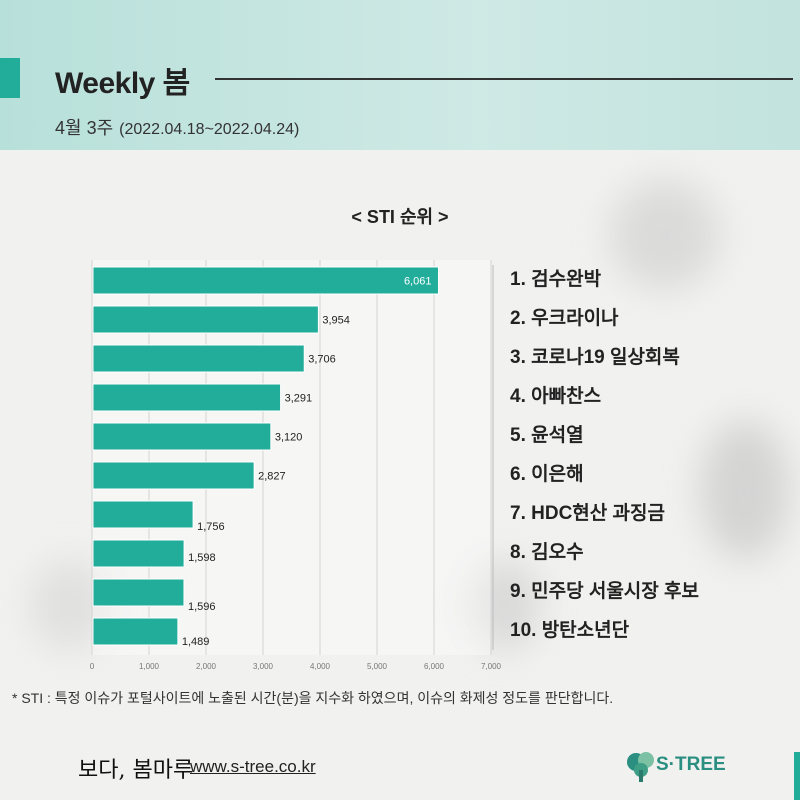  What do you see at coordinates (570, 630) in the screenshot?
I see `ranking-item: 10. 방탄소년단` at bounding box center [570, 630].